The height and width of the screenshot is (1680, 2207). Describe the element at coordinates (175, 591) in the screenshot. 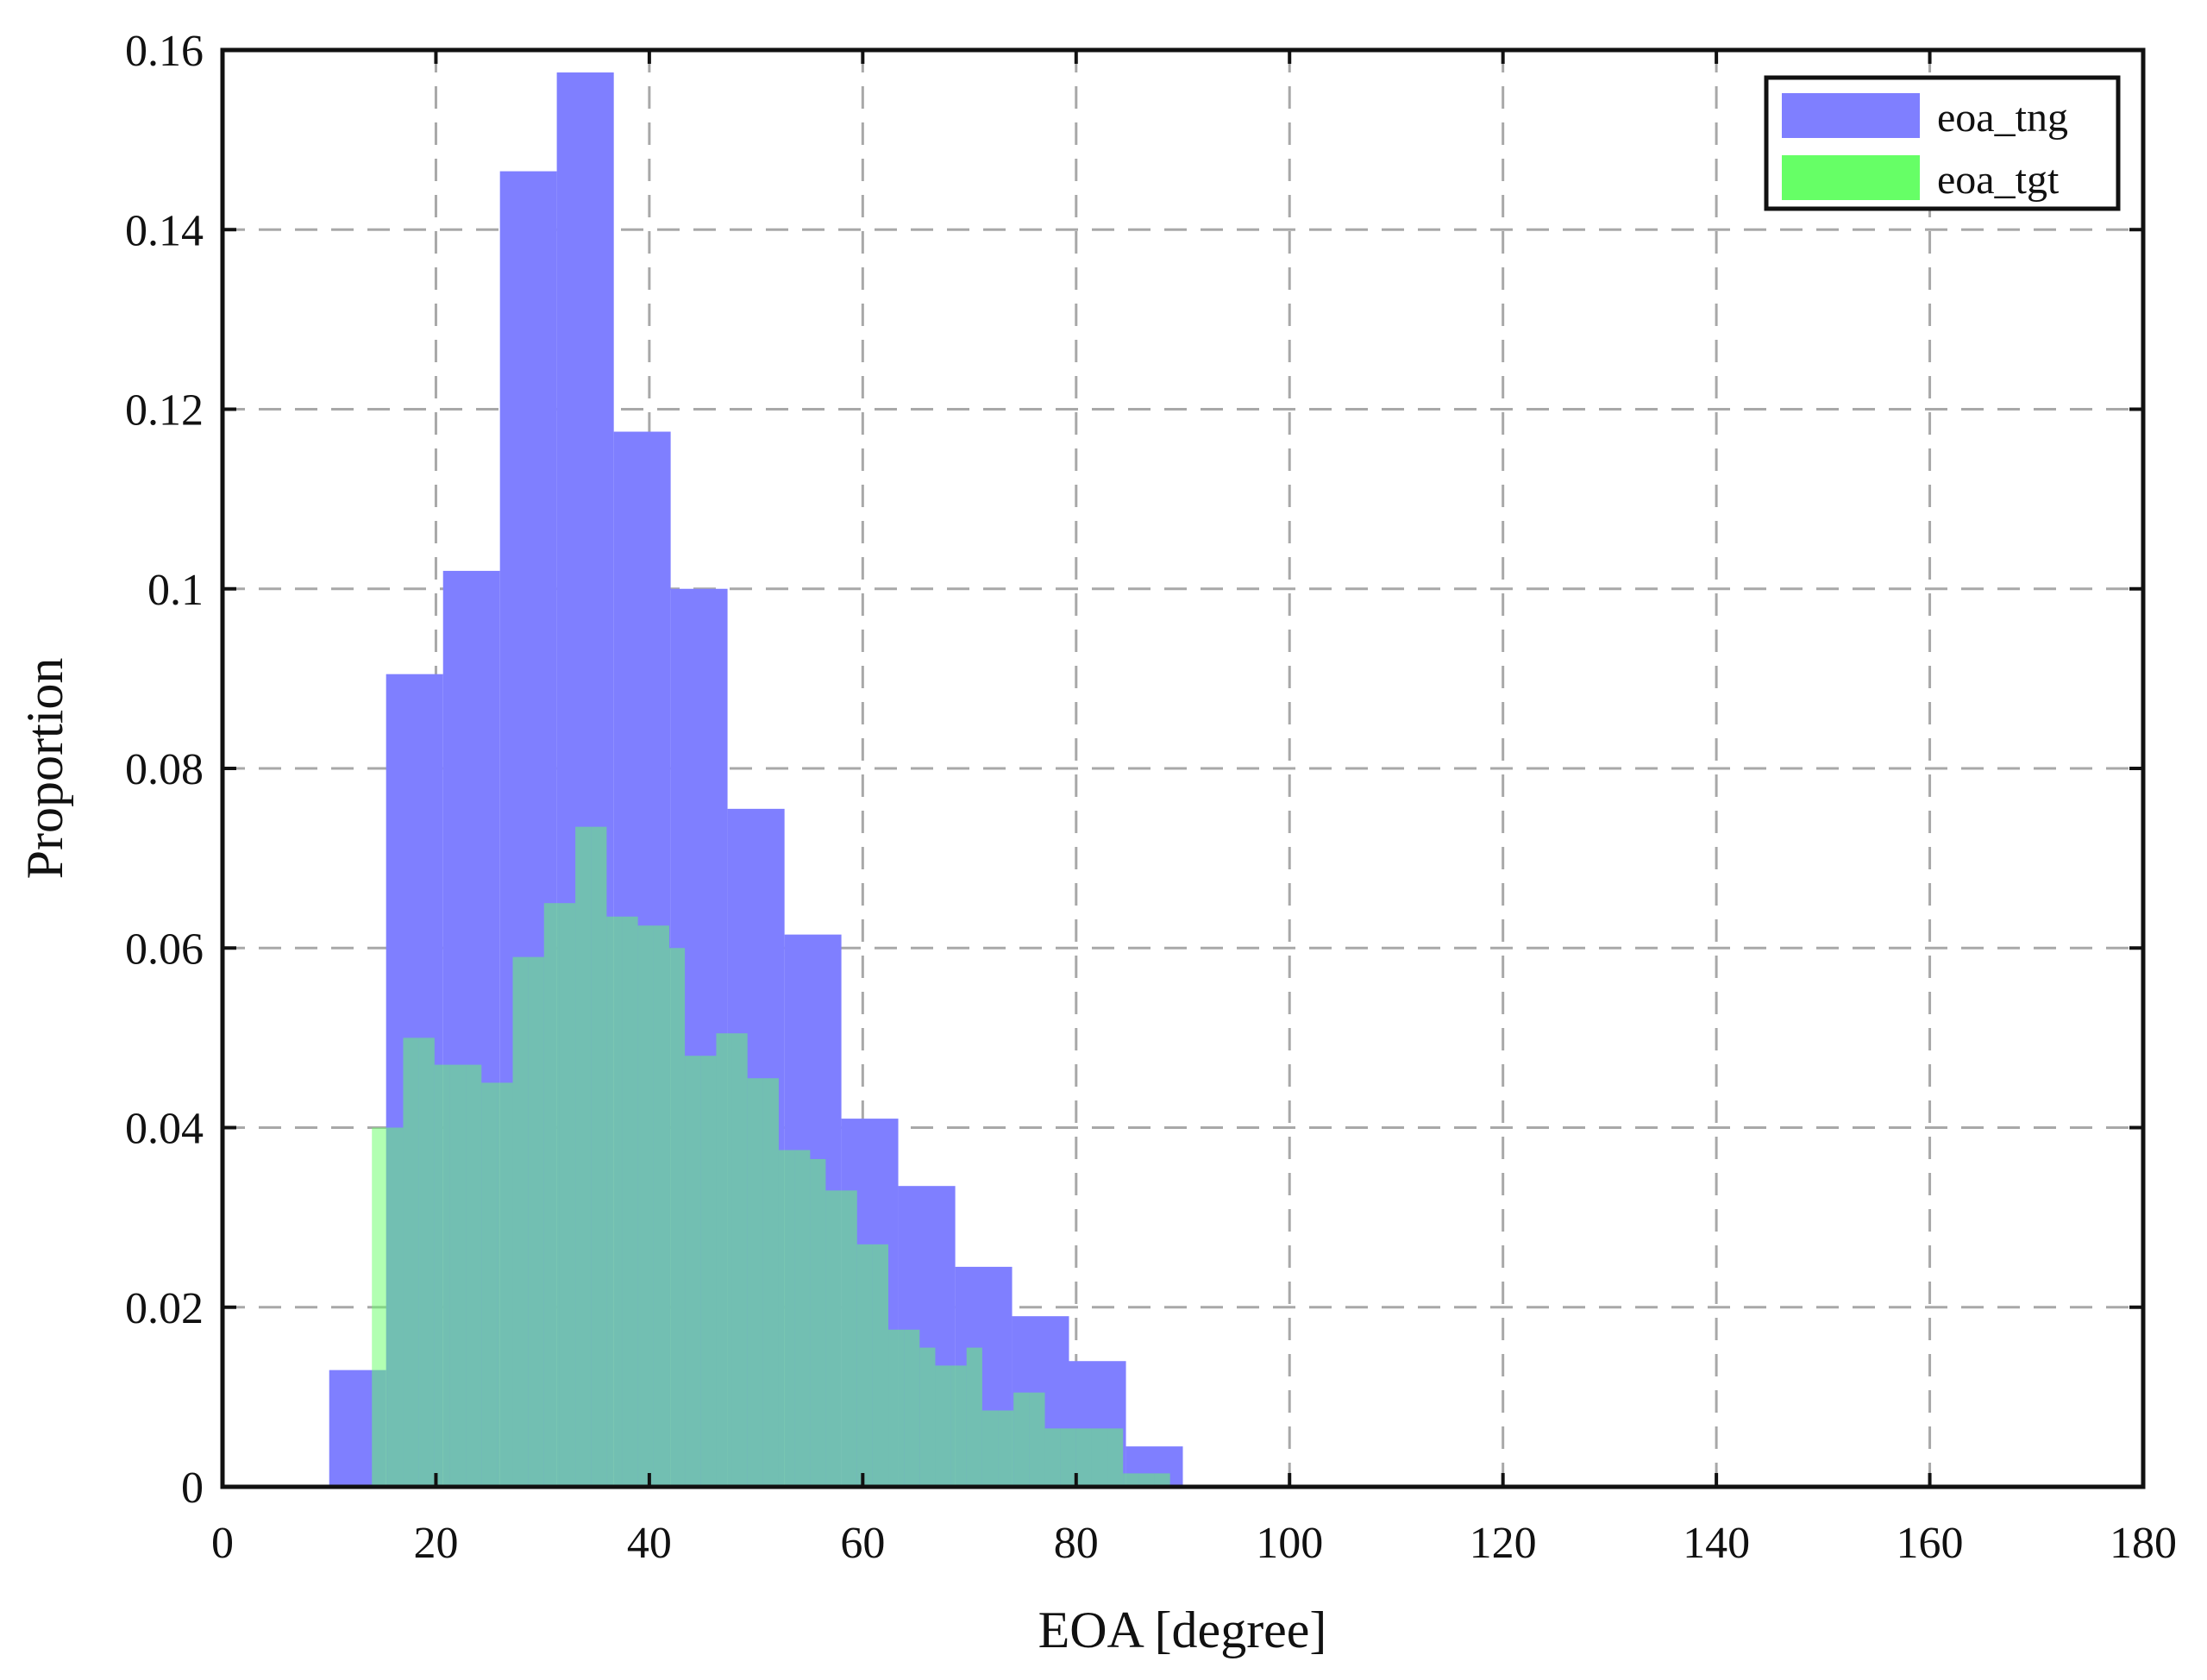

I see `y-tick-label: 0.1` at that location.